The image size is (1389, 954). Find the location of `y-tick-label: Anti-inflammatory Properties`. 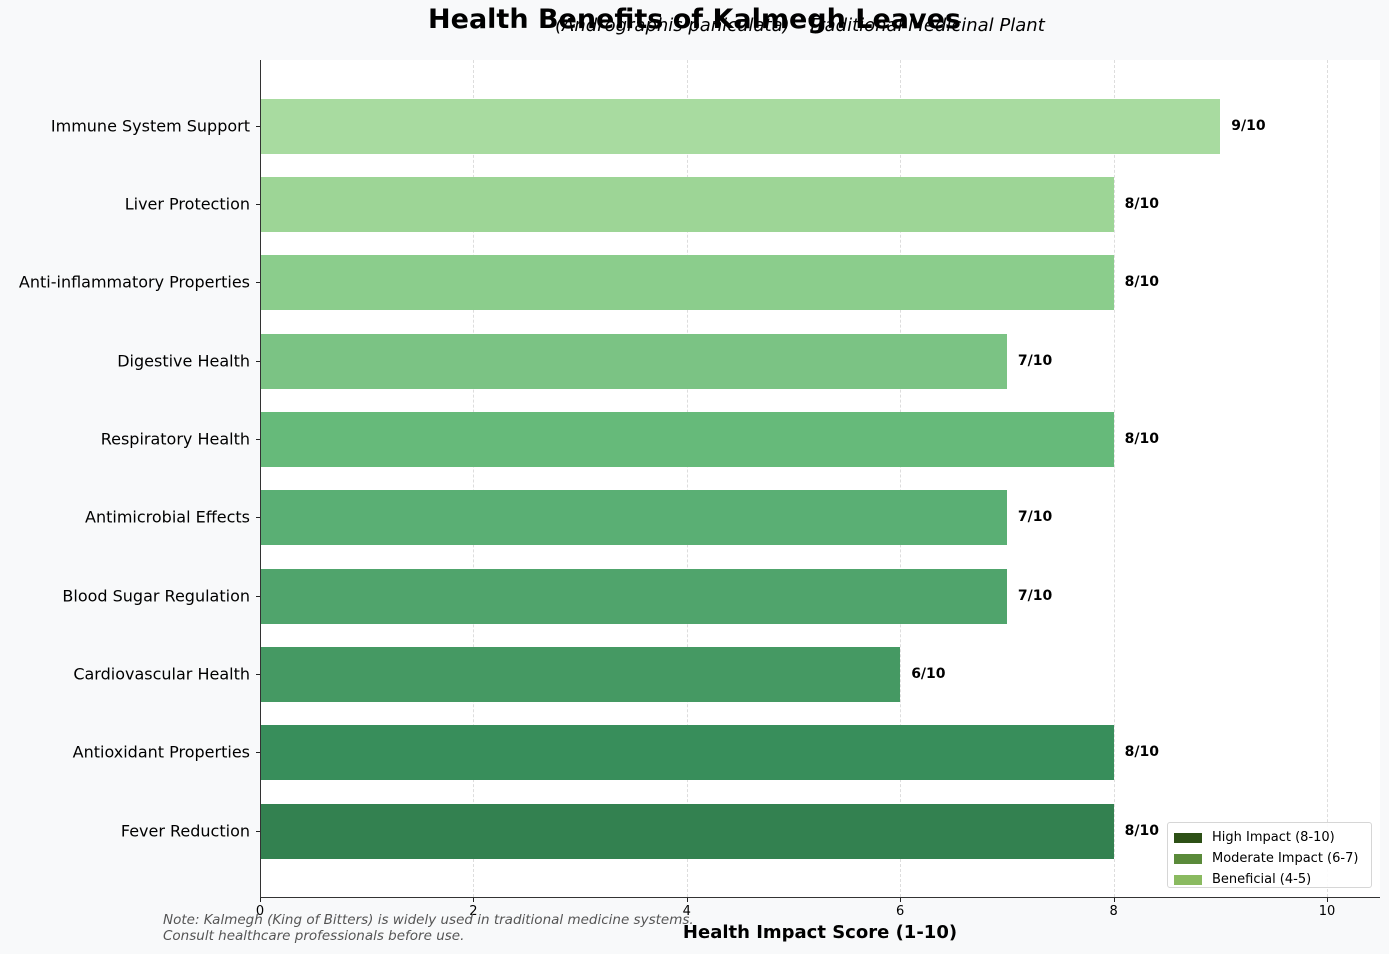

y-tick-label: Anti-inflammatory Properties is located at coordinates (134, 282).